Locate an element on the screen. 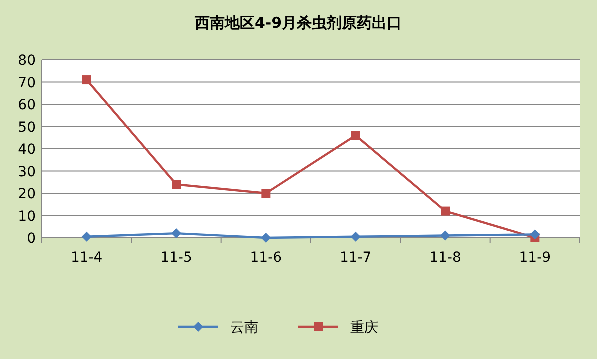  y-tick-label: 40 is located at coordinates (27, 150).